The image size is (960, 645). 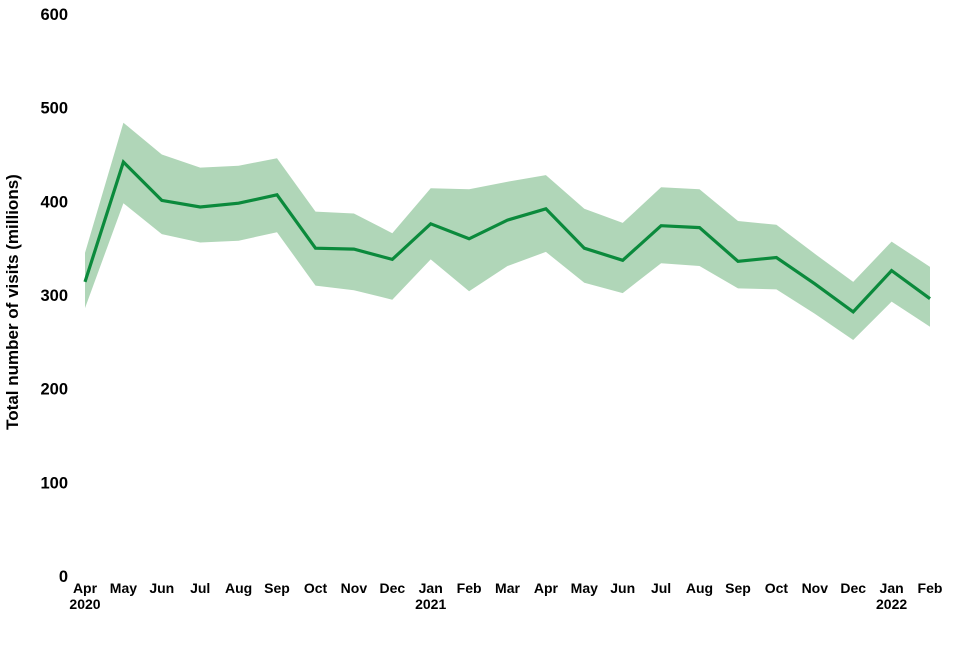 What do you see at coordinates (12, 302) in the screenshot?
I see `y-axis-title: Total number of visits (millions)` at bounding box center [12, 302].